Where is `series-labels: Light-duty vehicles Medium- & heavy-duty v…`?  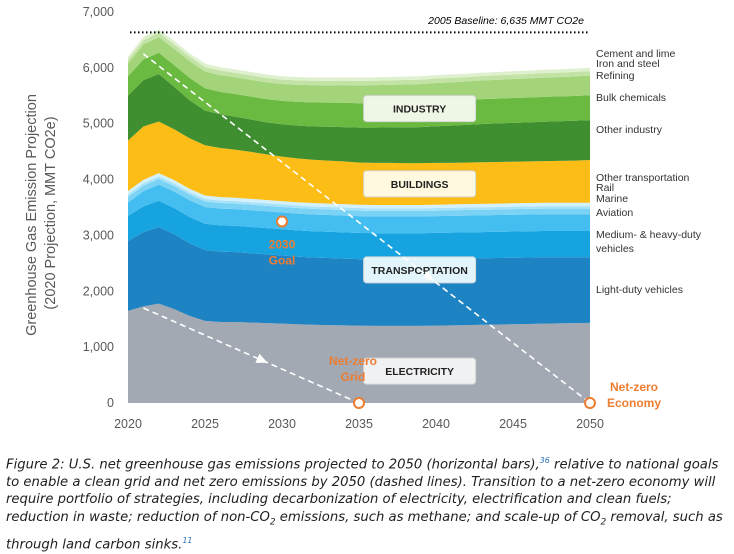 series-labels: Light-duty vehicles Medium- & heavy-duty v… is located at coordinates (649, 172).